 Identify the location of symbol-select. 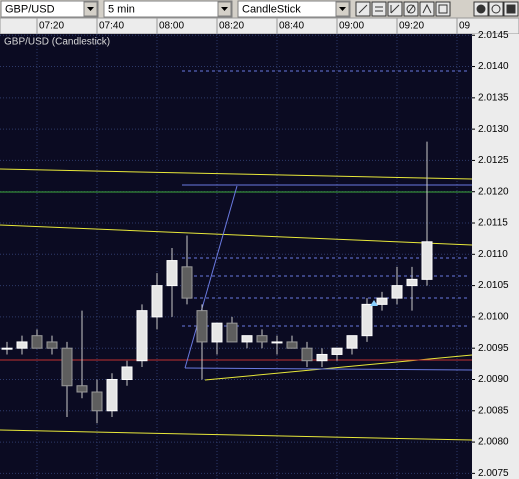
(49, 9).